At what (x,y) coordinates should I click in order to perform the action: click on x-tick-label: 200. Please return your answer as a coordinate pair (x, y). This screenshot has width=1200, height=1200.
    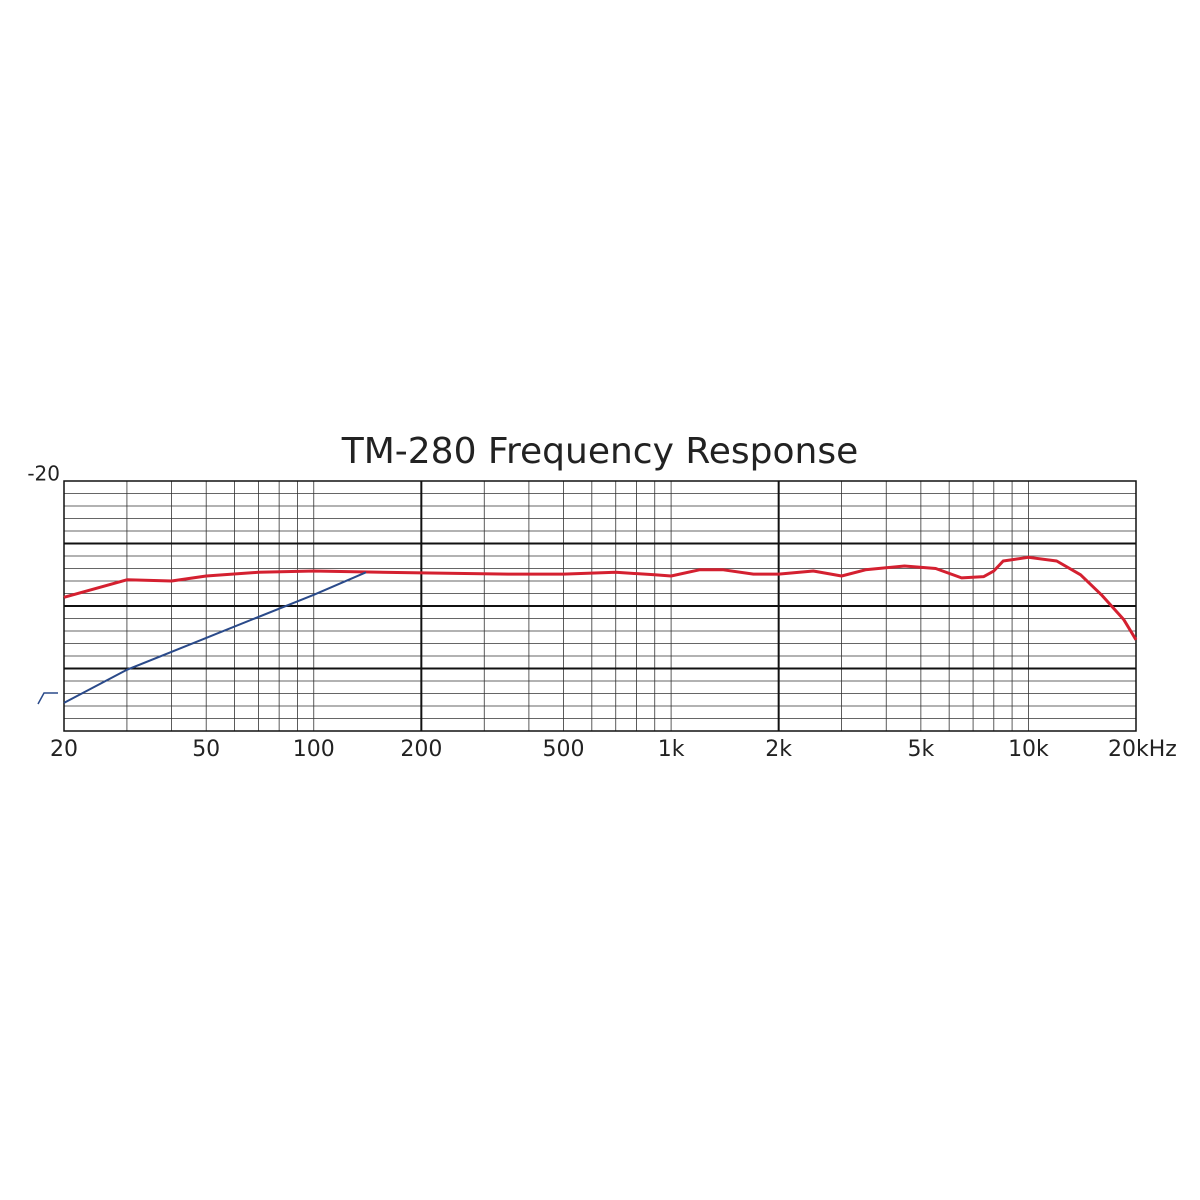
    Looking at the image, I should click on (421, 749).